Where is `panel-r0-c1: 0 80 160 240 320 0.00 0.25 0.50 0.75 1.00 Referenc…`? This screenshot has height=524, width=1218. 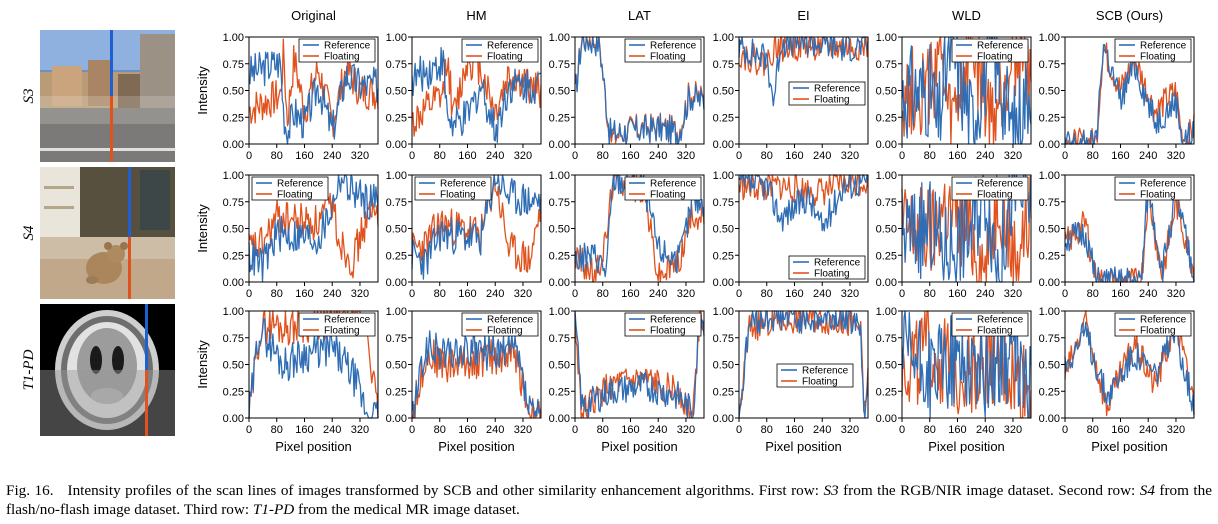 panel-r0-c1: 0 80 160 240 320 0.00 0.25 0.50 0.75 1.00 Referenc… is located at coordinates (464, 97).